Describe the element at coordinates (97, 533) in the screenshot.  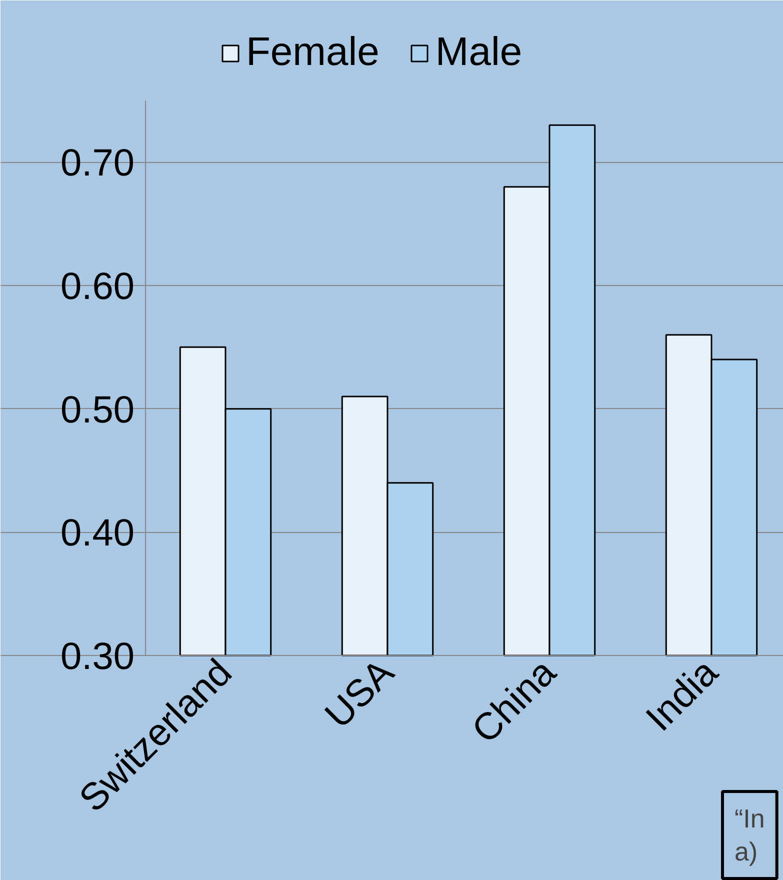
I see `y-tick-label: 0.40` at that location.